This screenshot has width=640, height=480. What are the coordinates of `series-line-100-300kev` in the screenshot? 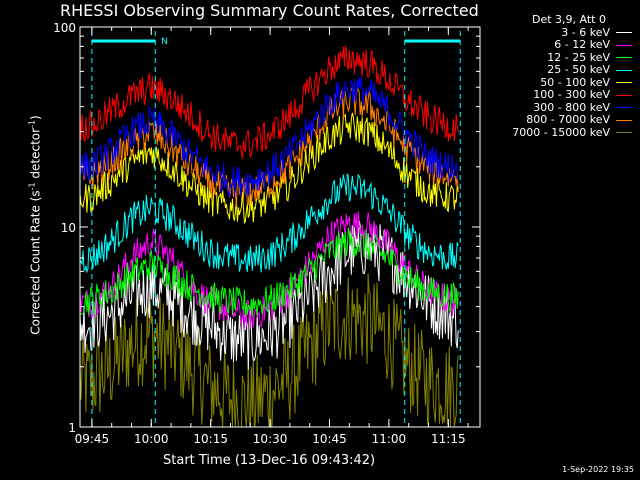 It's located at (269, 101).